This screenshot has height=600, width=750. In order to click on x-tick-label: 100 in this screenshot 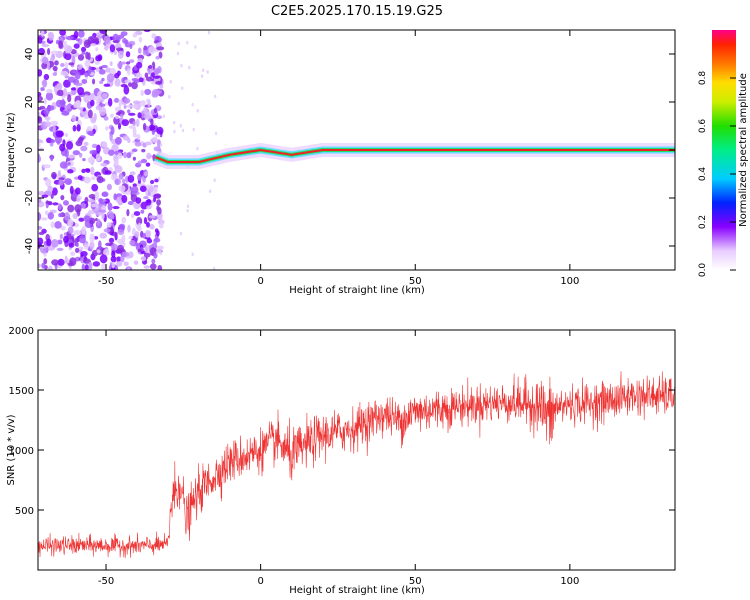, I will do `click(569, 281)`.